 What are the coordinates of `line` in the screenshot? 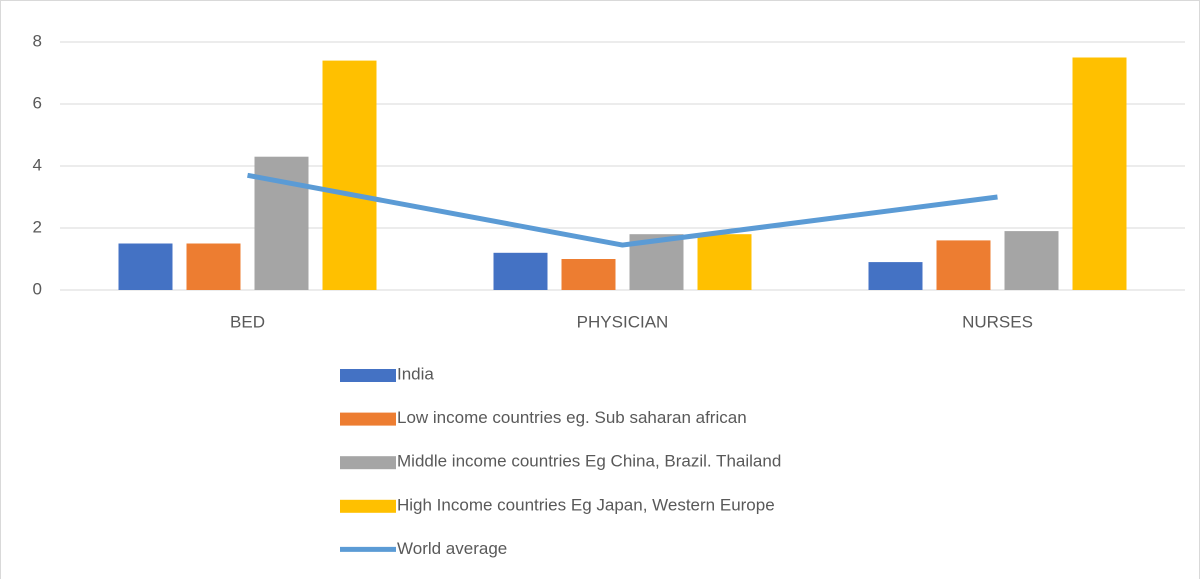 It's located at (622, 210).